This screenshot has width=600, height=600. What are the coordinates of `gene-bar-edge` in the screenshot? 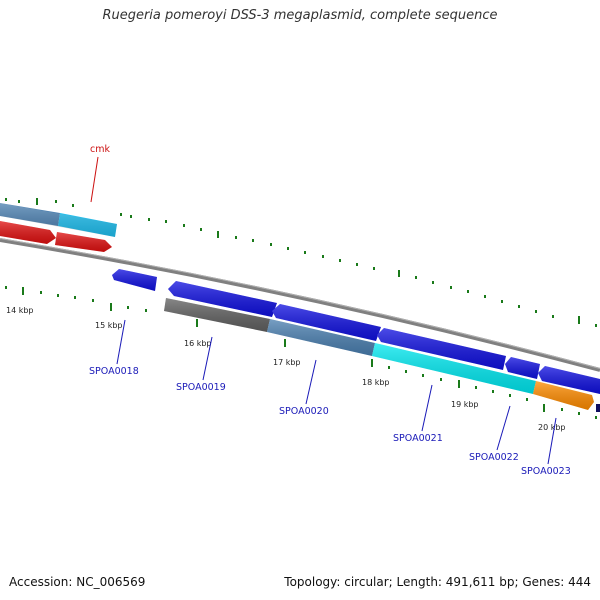 It's located at (598, 408).